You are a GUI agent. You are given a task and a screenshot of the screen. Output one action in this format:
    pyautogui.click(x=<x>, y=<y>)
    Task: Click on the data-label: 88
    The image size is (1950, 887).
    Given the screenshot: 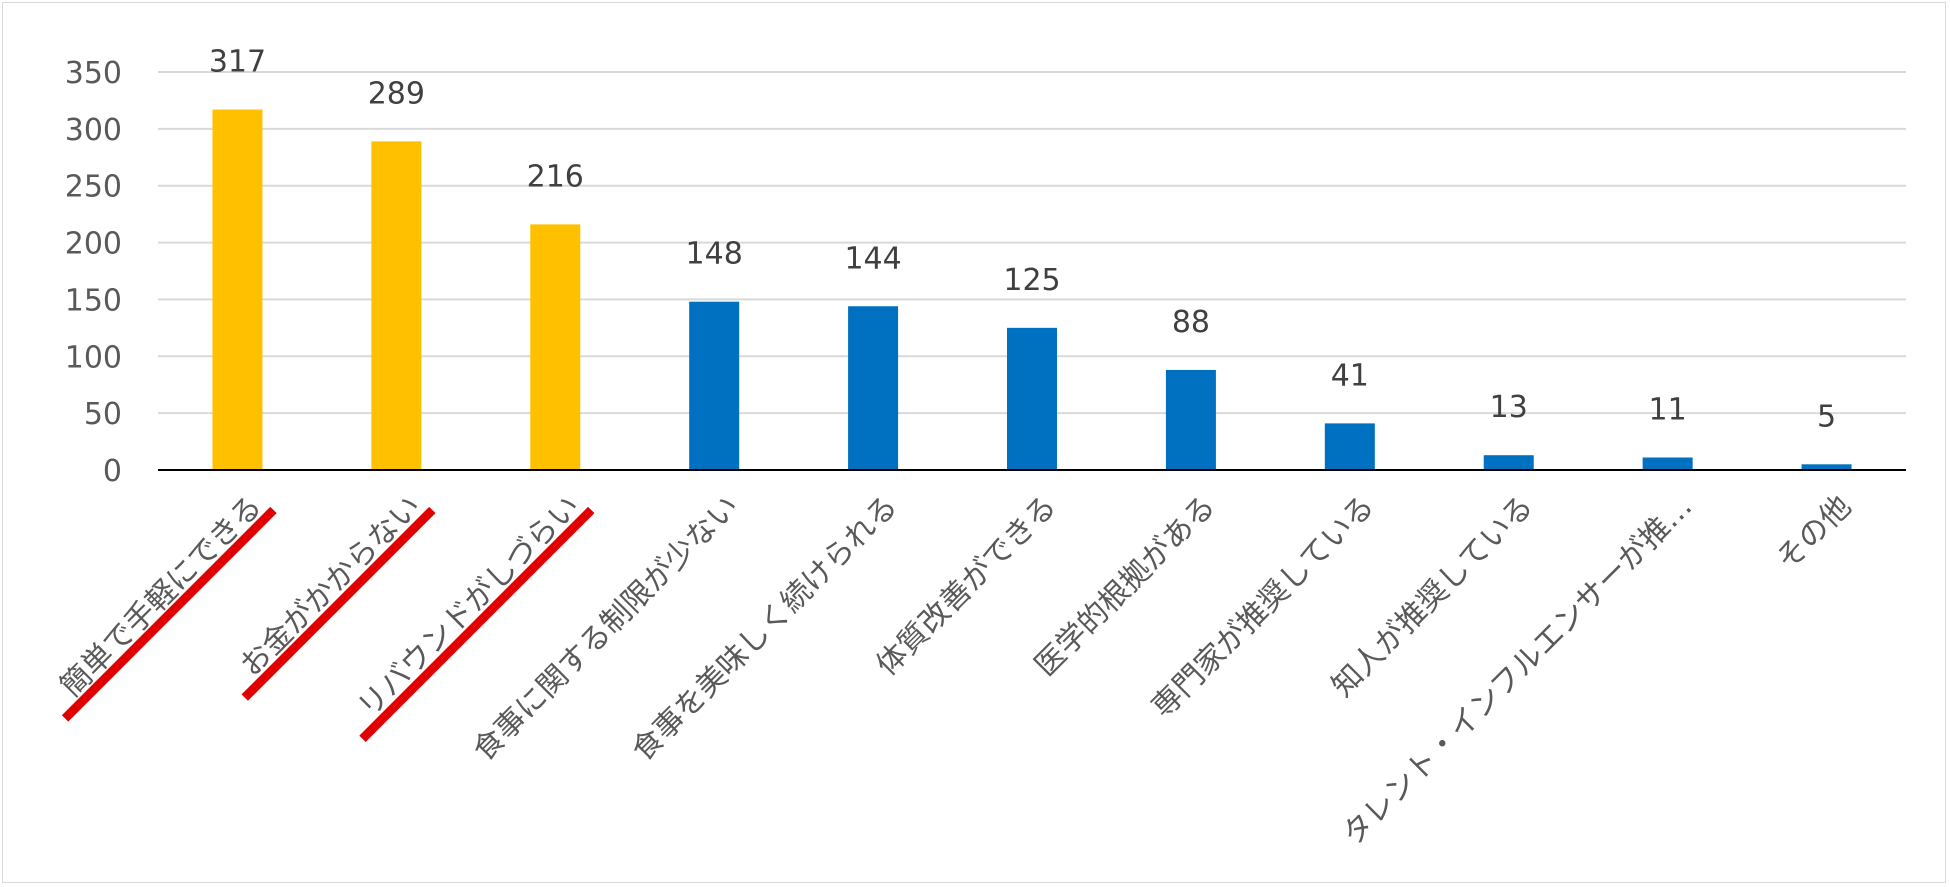 What is the action you would take?
    pyautogui.click(x=1191, y=322)
    